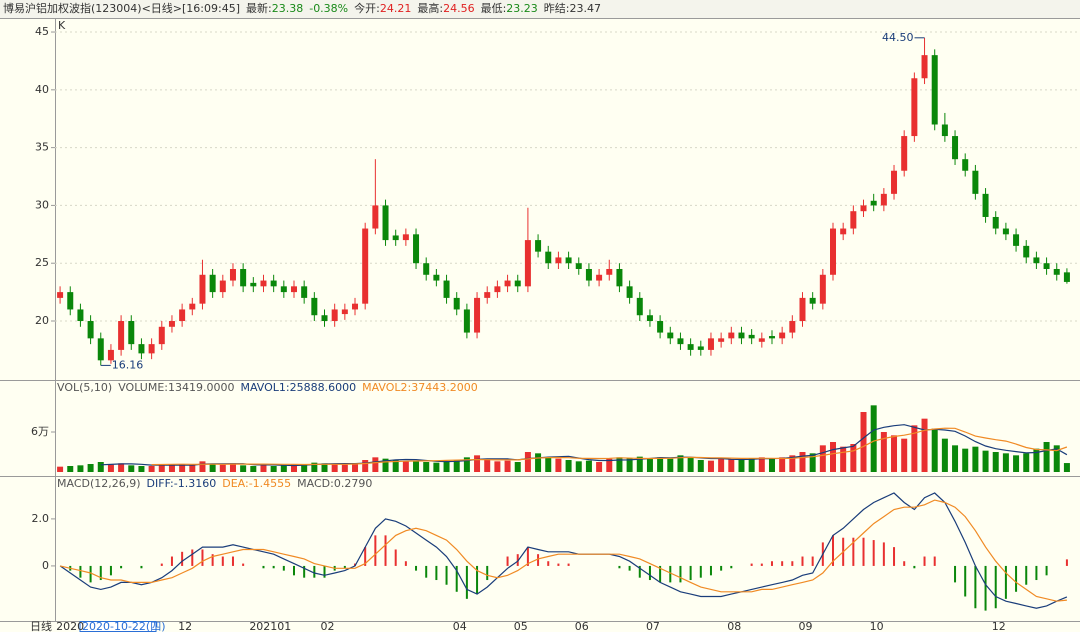 The height and width of the screenshot is (632, 1080). I want to click on x-tick-label: 09, so click(805, 626).